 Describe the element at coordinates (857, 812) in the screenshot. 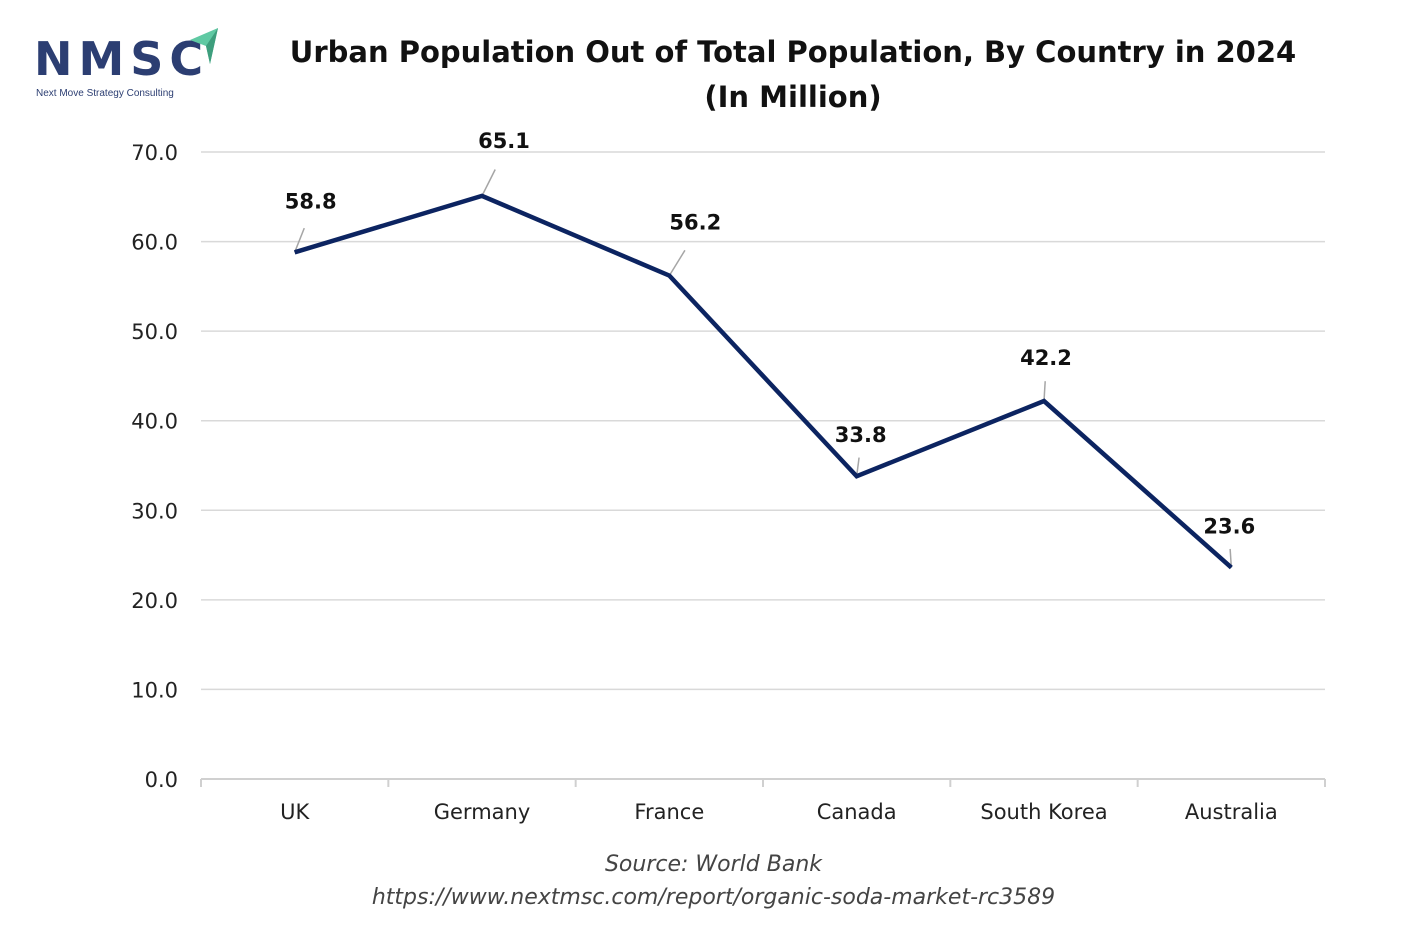

I see `x-tick-label: Canada` at that location.